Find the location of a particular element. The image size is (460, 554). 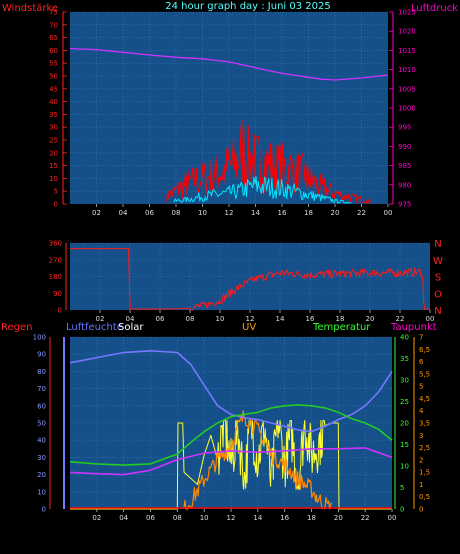

humidity-tick-label: 60 is located at coordinates (41, 406).